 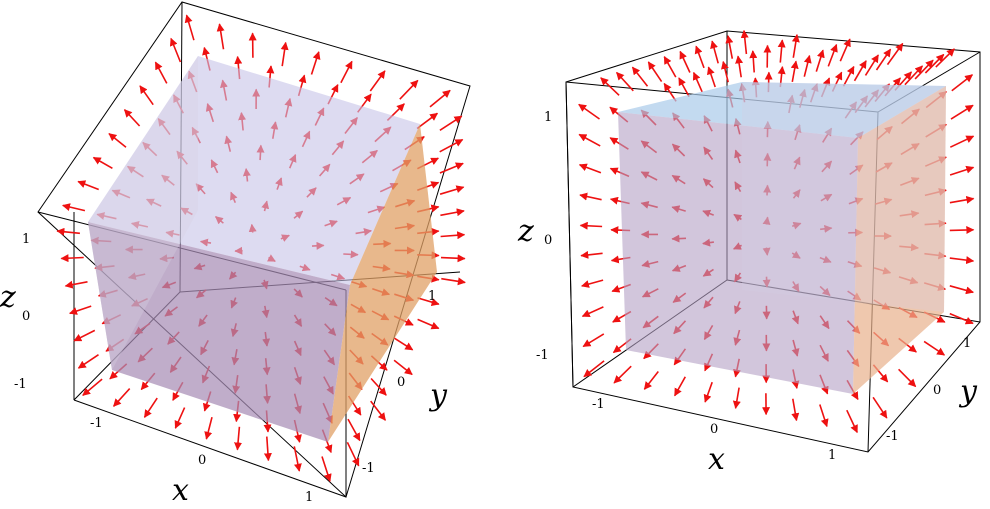 I want to click on left-y-ticks: 1 0 -1, so click(x=399, y=382).